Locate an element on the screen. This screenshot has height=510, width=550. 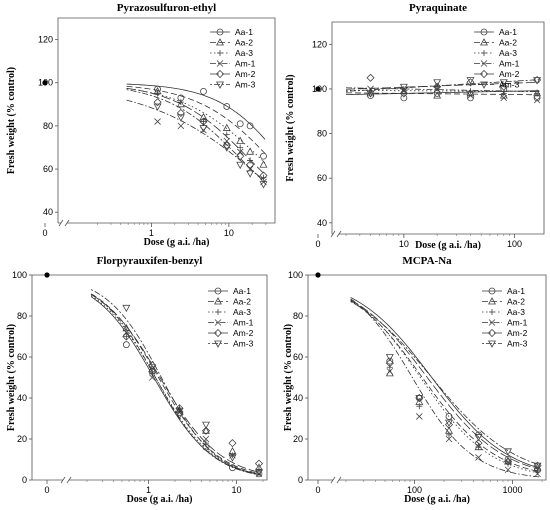
y-tick-label: 0 is located at coordinates (24, 480).